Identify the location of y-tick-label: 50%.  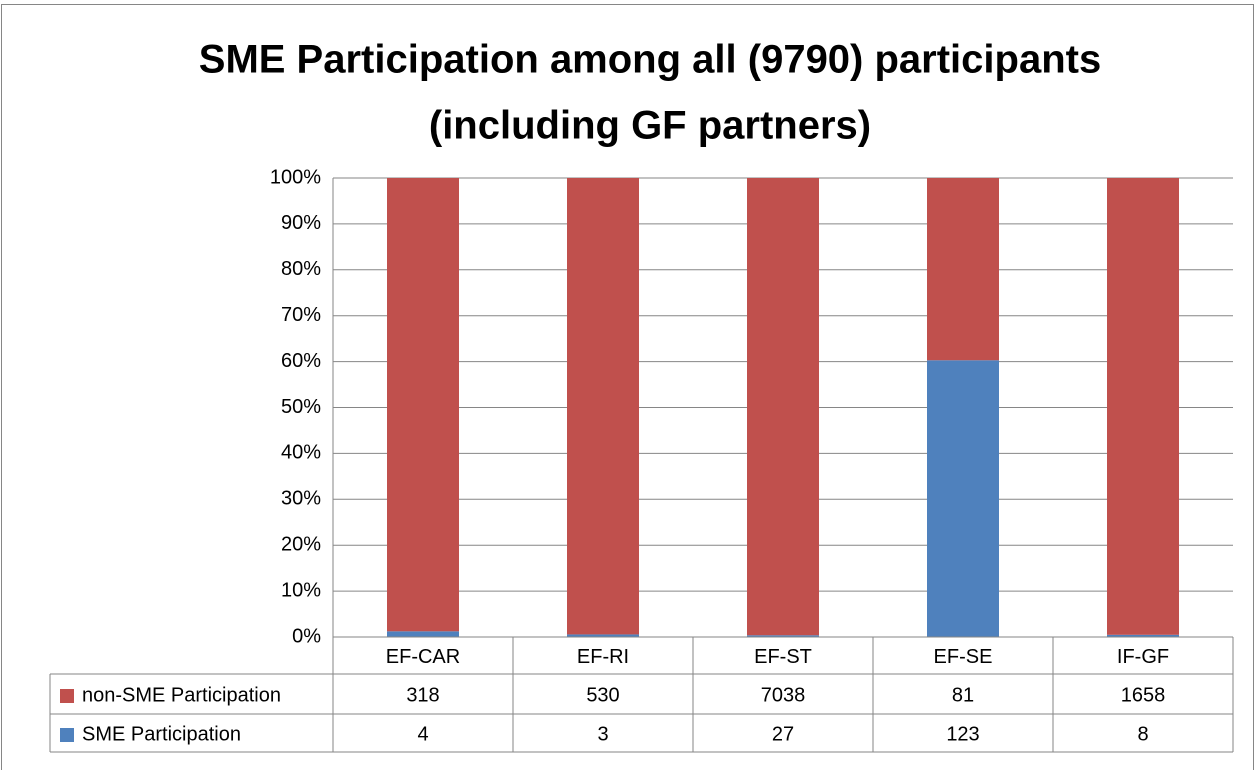
(301, 407).